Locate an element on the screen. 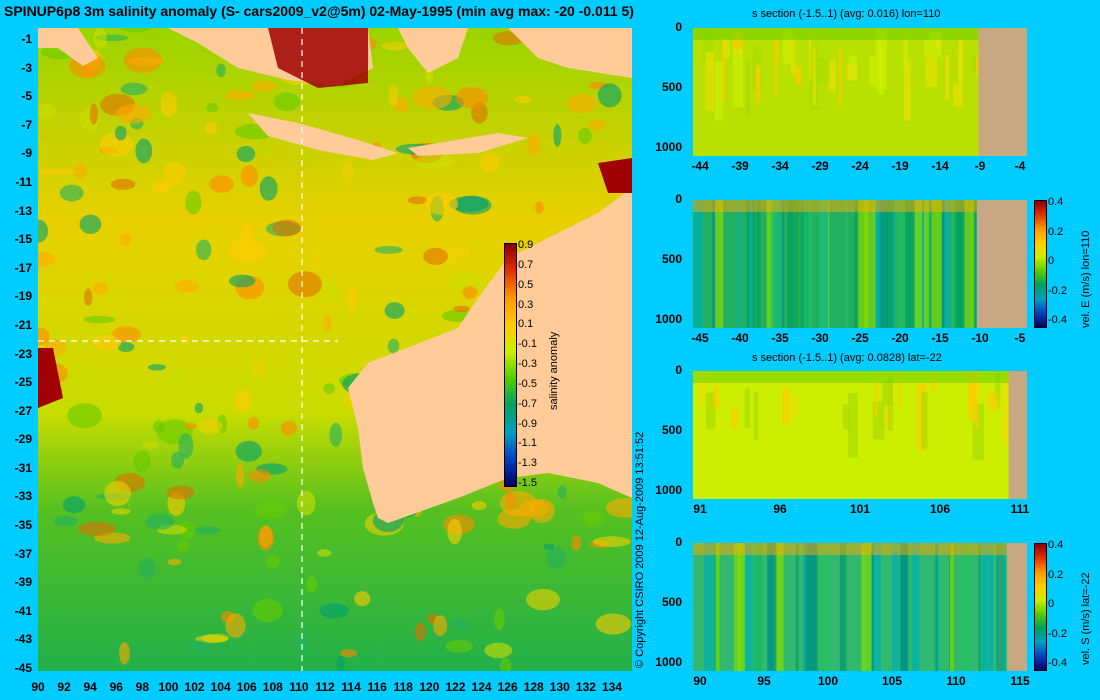  section-colorbar-tick: 0.2 is located at coordinates (1056, 574).